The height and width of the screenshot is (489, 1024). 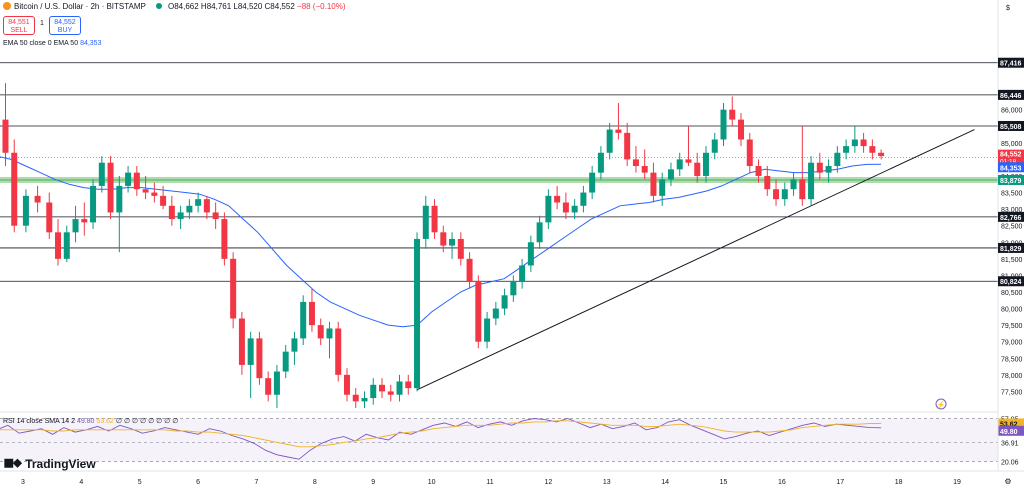 What do you see at coordinates (1012, 111) in the screenshot?
I see `price-tick-label: 86,000` at bounding box center [1012, 111].